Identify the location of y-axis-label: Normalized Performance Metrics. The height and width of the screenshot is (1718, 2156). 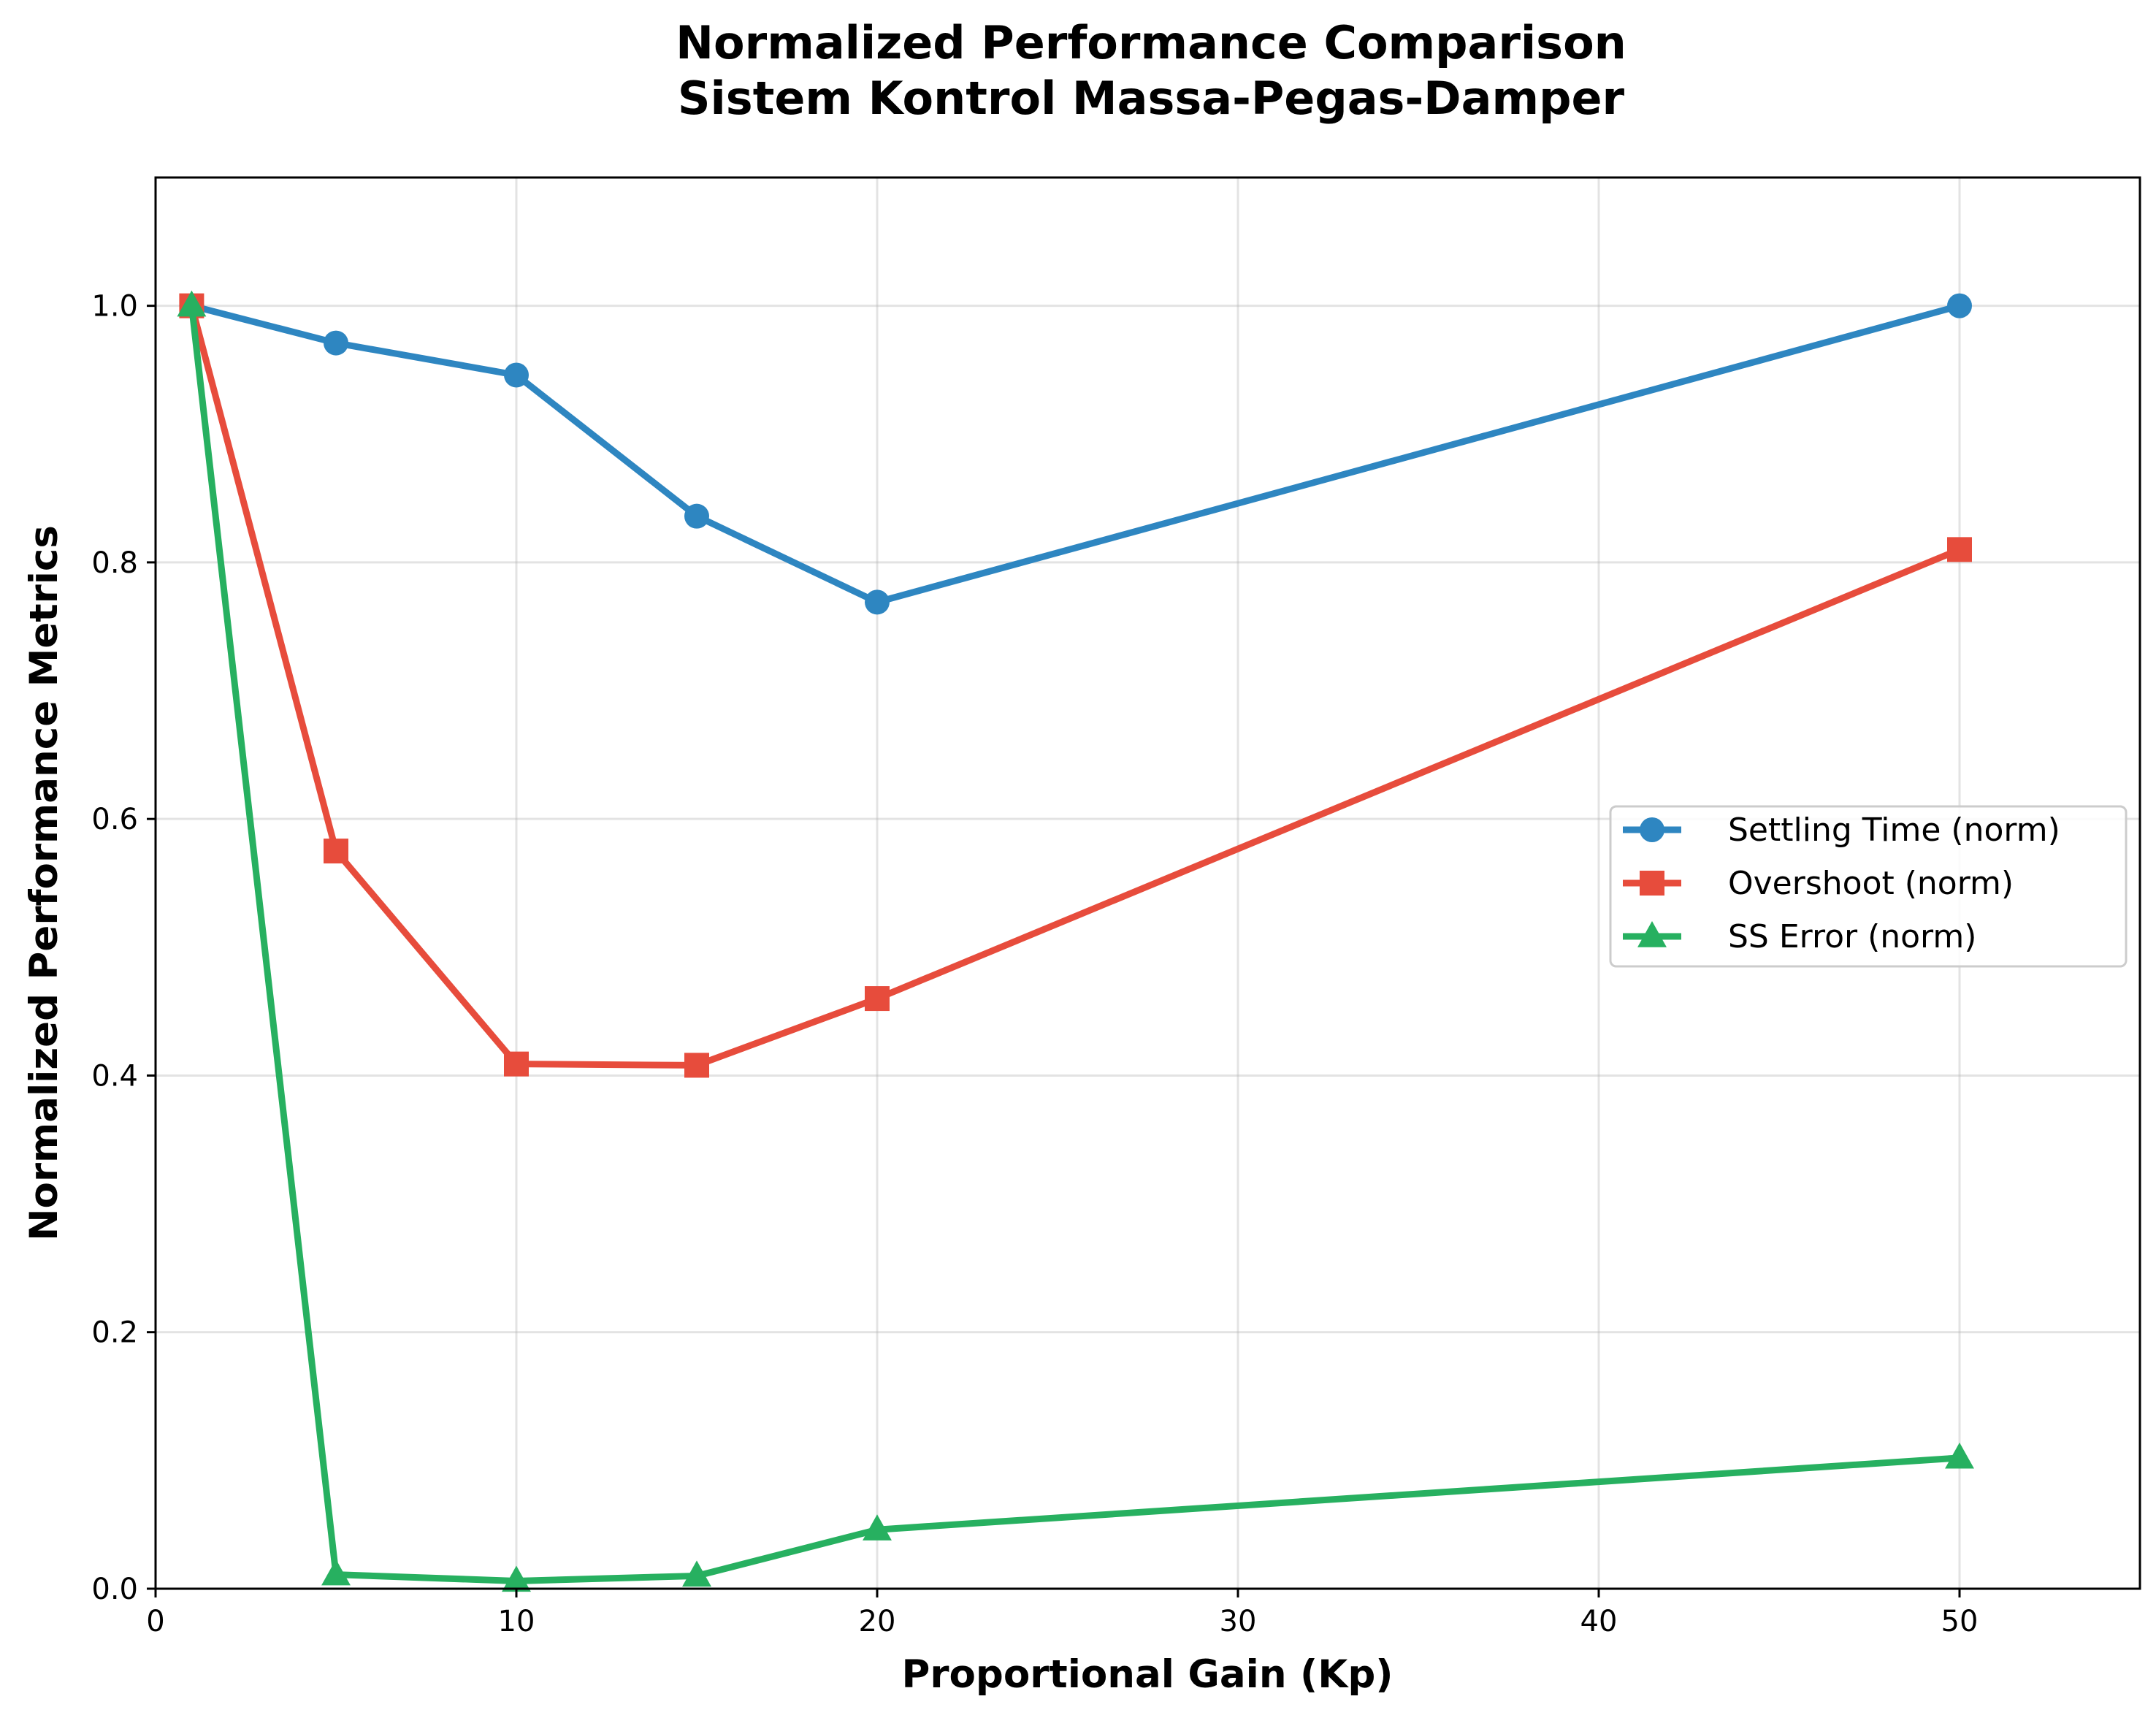
(44, 883).